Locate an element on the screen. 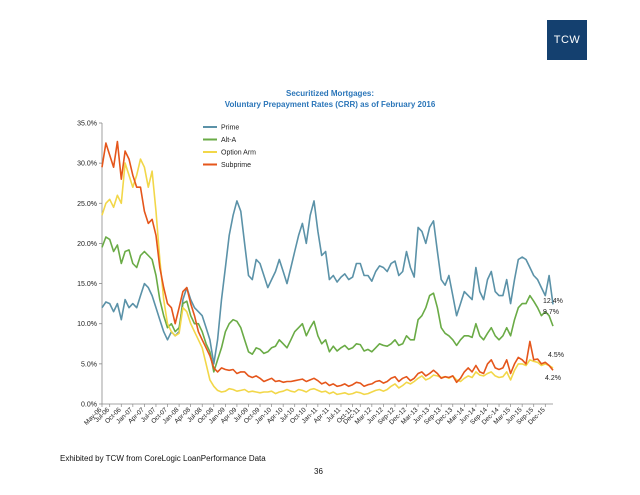  end-value-label: 12.4% is located at coordinates (553, 301).